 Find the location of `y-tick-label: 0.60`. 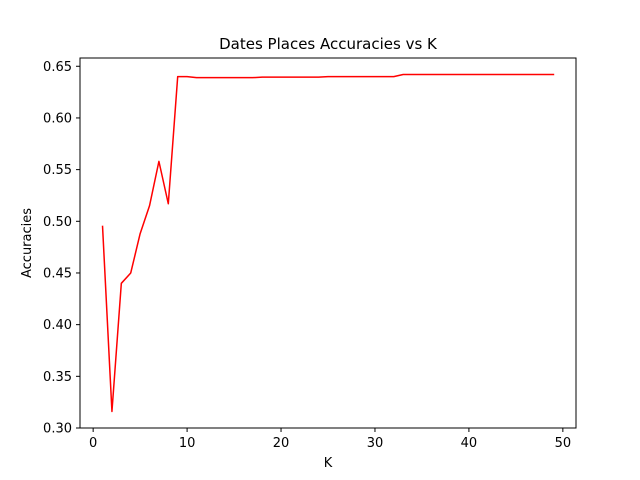

y-tick-label: 0.60 is located at coordinates (57, 118).